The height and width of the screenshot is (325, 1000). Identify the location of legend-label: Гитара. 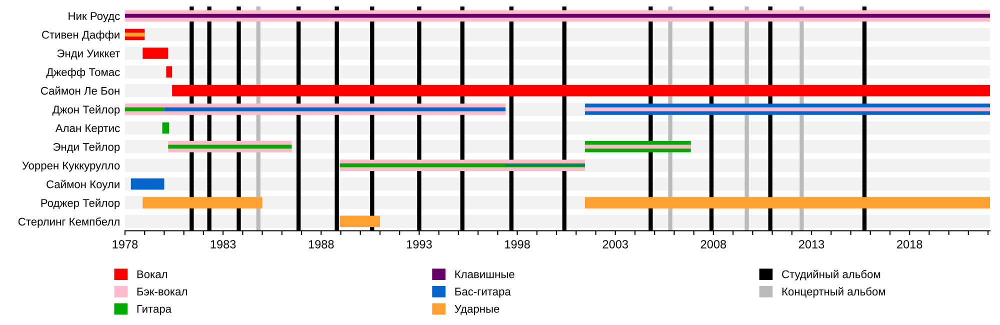
(154, 310).